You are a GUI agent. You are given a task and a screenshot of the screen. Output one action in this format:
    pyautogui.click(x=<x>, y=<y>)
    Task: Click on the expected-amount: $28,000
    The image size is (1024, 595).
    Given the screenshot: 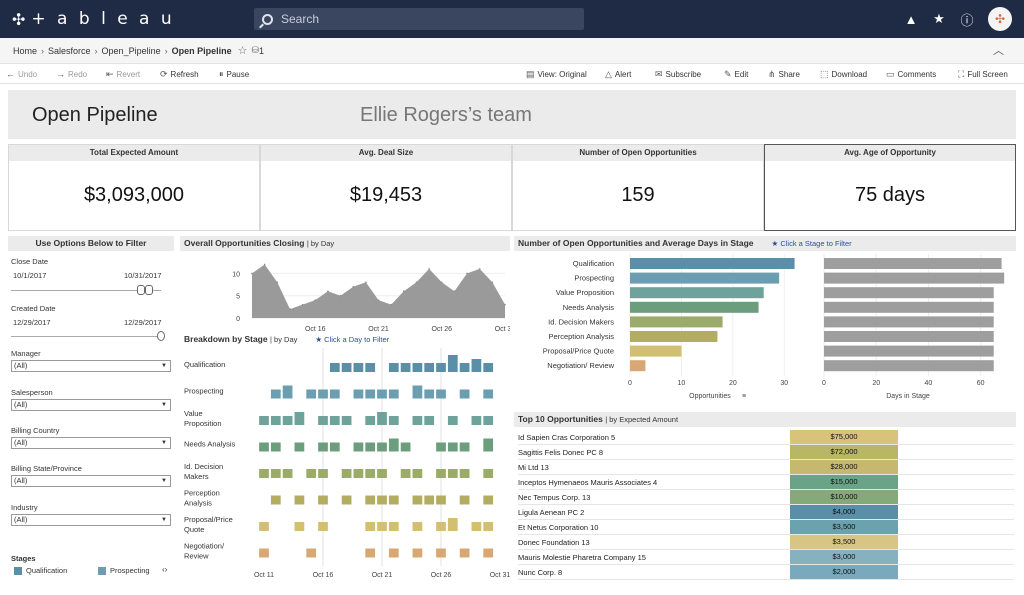 What is the action you would take?
    pyautogui.click(x=844, y=467)
    